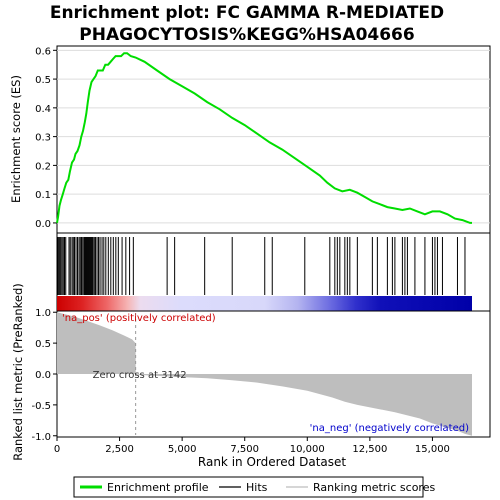 Image resolution: width=500 pixels, height=500 pixels. What do you see at coordinates (43, 80) in the screenshot?
I see `es-y-tick-label: 0.5` at bounding box center [43, 80].